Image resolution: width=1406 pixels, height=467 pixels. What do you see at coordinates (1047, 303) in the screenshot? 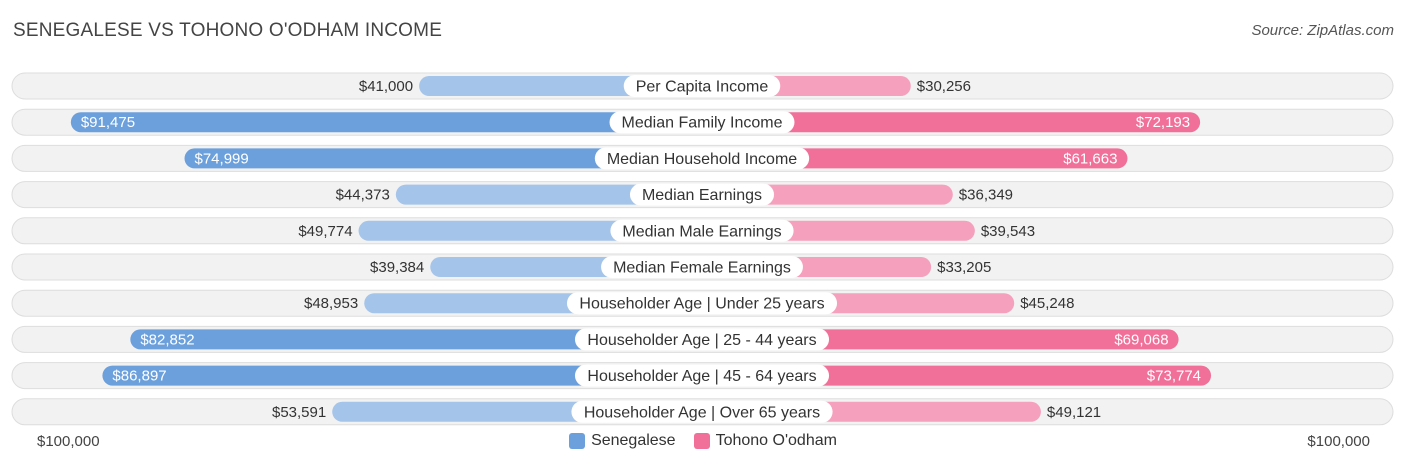
I see `value-label-tohono-oodham: $45,248` at bounding box center [1047, 303].